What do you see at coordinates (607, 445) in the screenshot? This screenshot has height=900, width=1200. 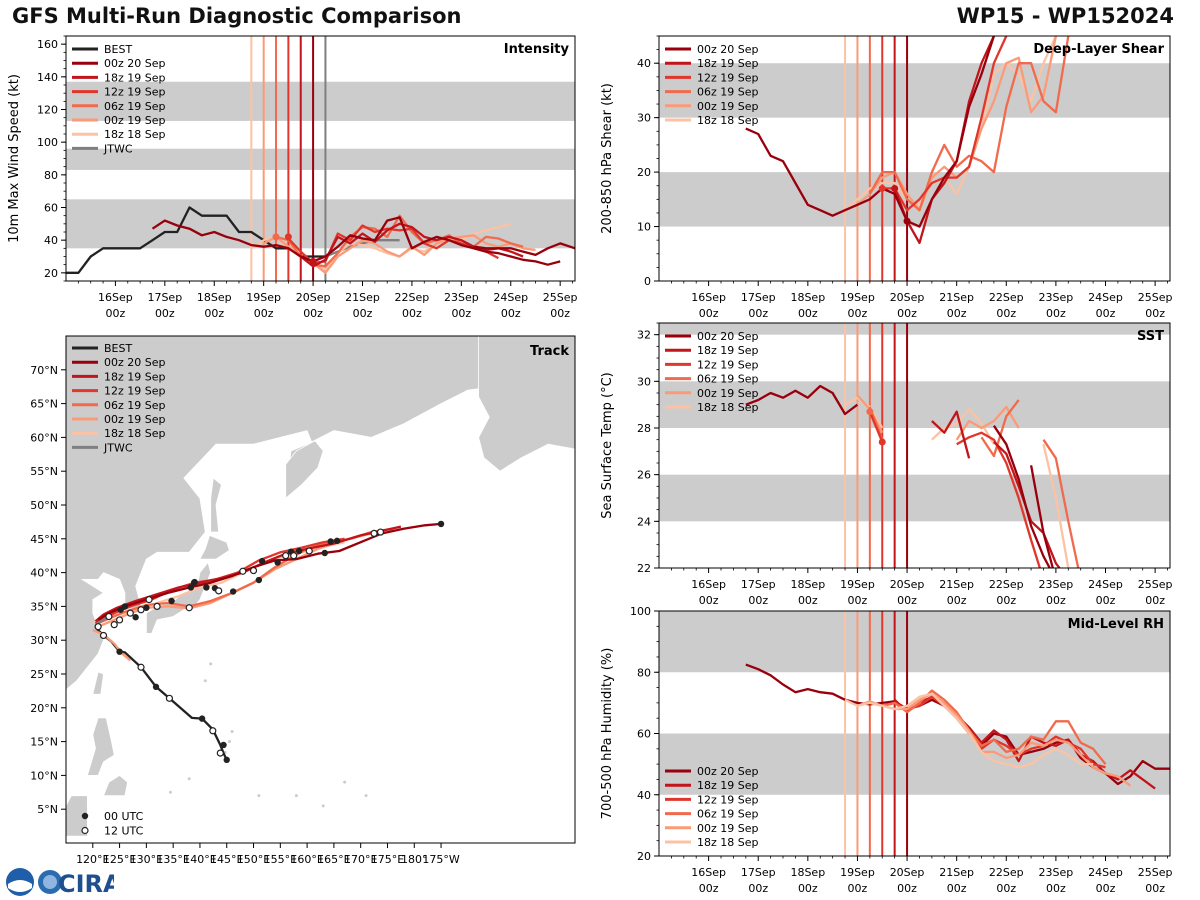 I see `sst-ylabel: Sea Surface Temp (°C)` at bounding box center [607, 445].